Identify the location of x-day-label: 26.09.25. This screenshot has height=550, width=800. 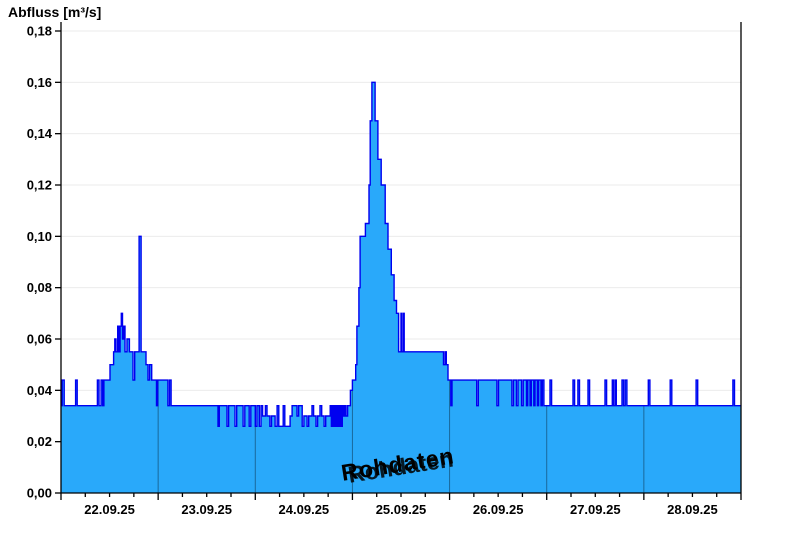
(498, 509).